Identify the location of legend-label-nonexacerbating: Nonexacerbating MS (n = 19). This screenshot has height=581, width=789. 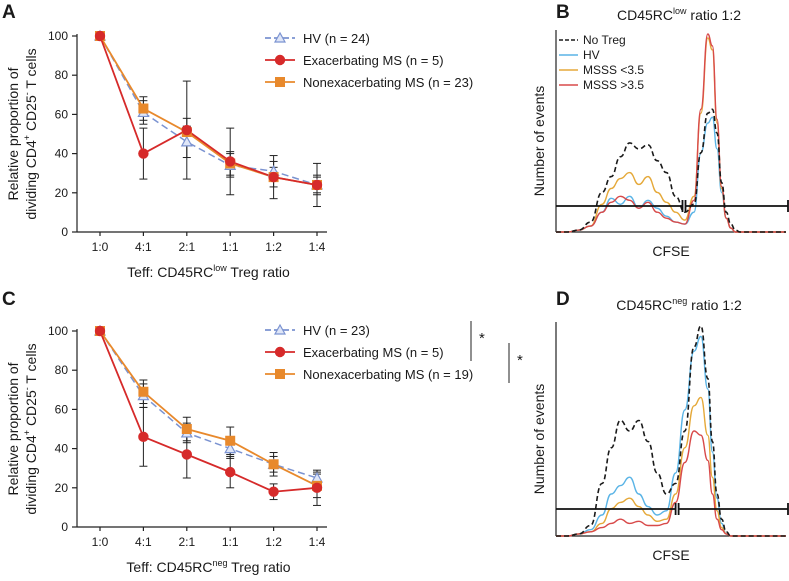
(388, 374).